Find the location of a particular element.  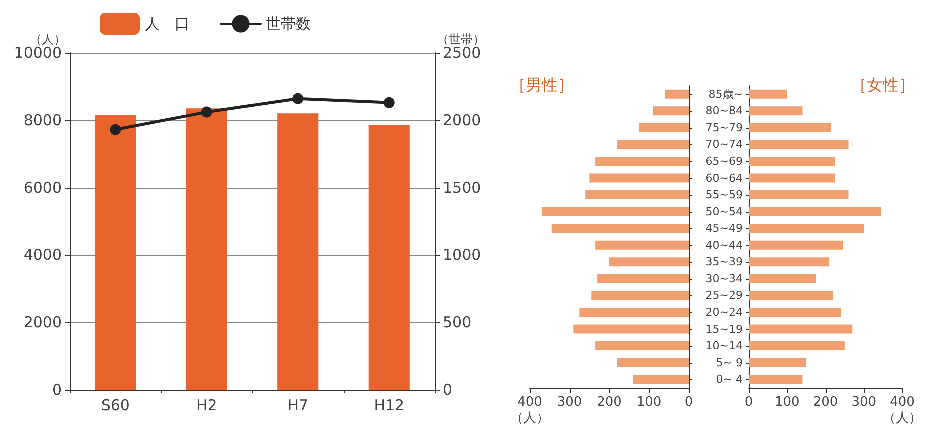

y-tick-label: 40~44 is located at coordinates (724, 245).